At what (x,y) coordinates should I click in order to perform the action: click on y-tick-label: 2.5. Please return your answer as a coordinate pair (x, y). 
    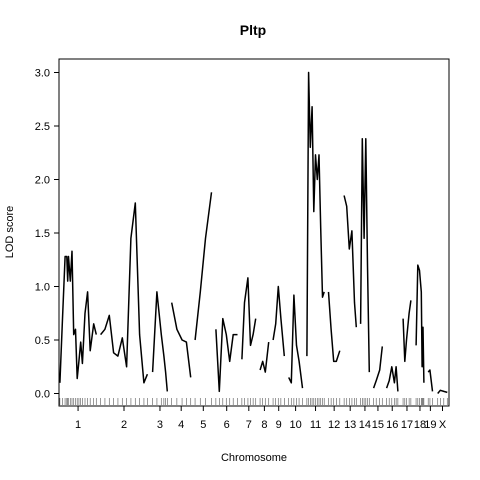
    Looking at the image, I should click on (42, 127).